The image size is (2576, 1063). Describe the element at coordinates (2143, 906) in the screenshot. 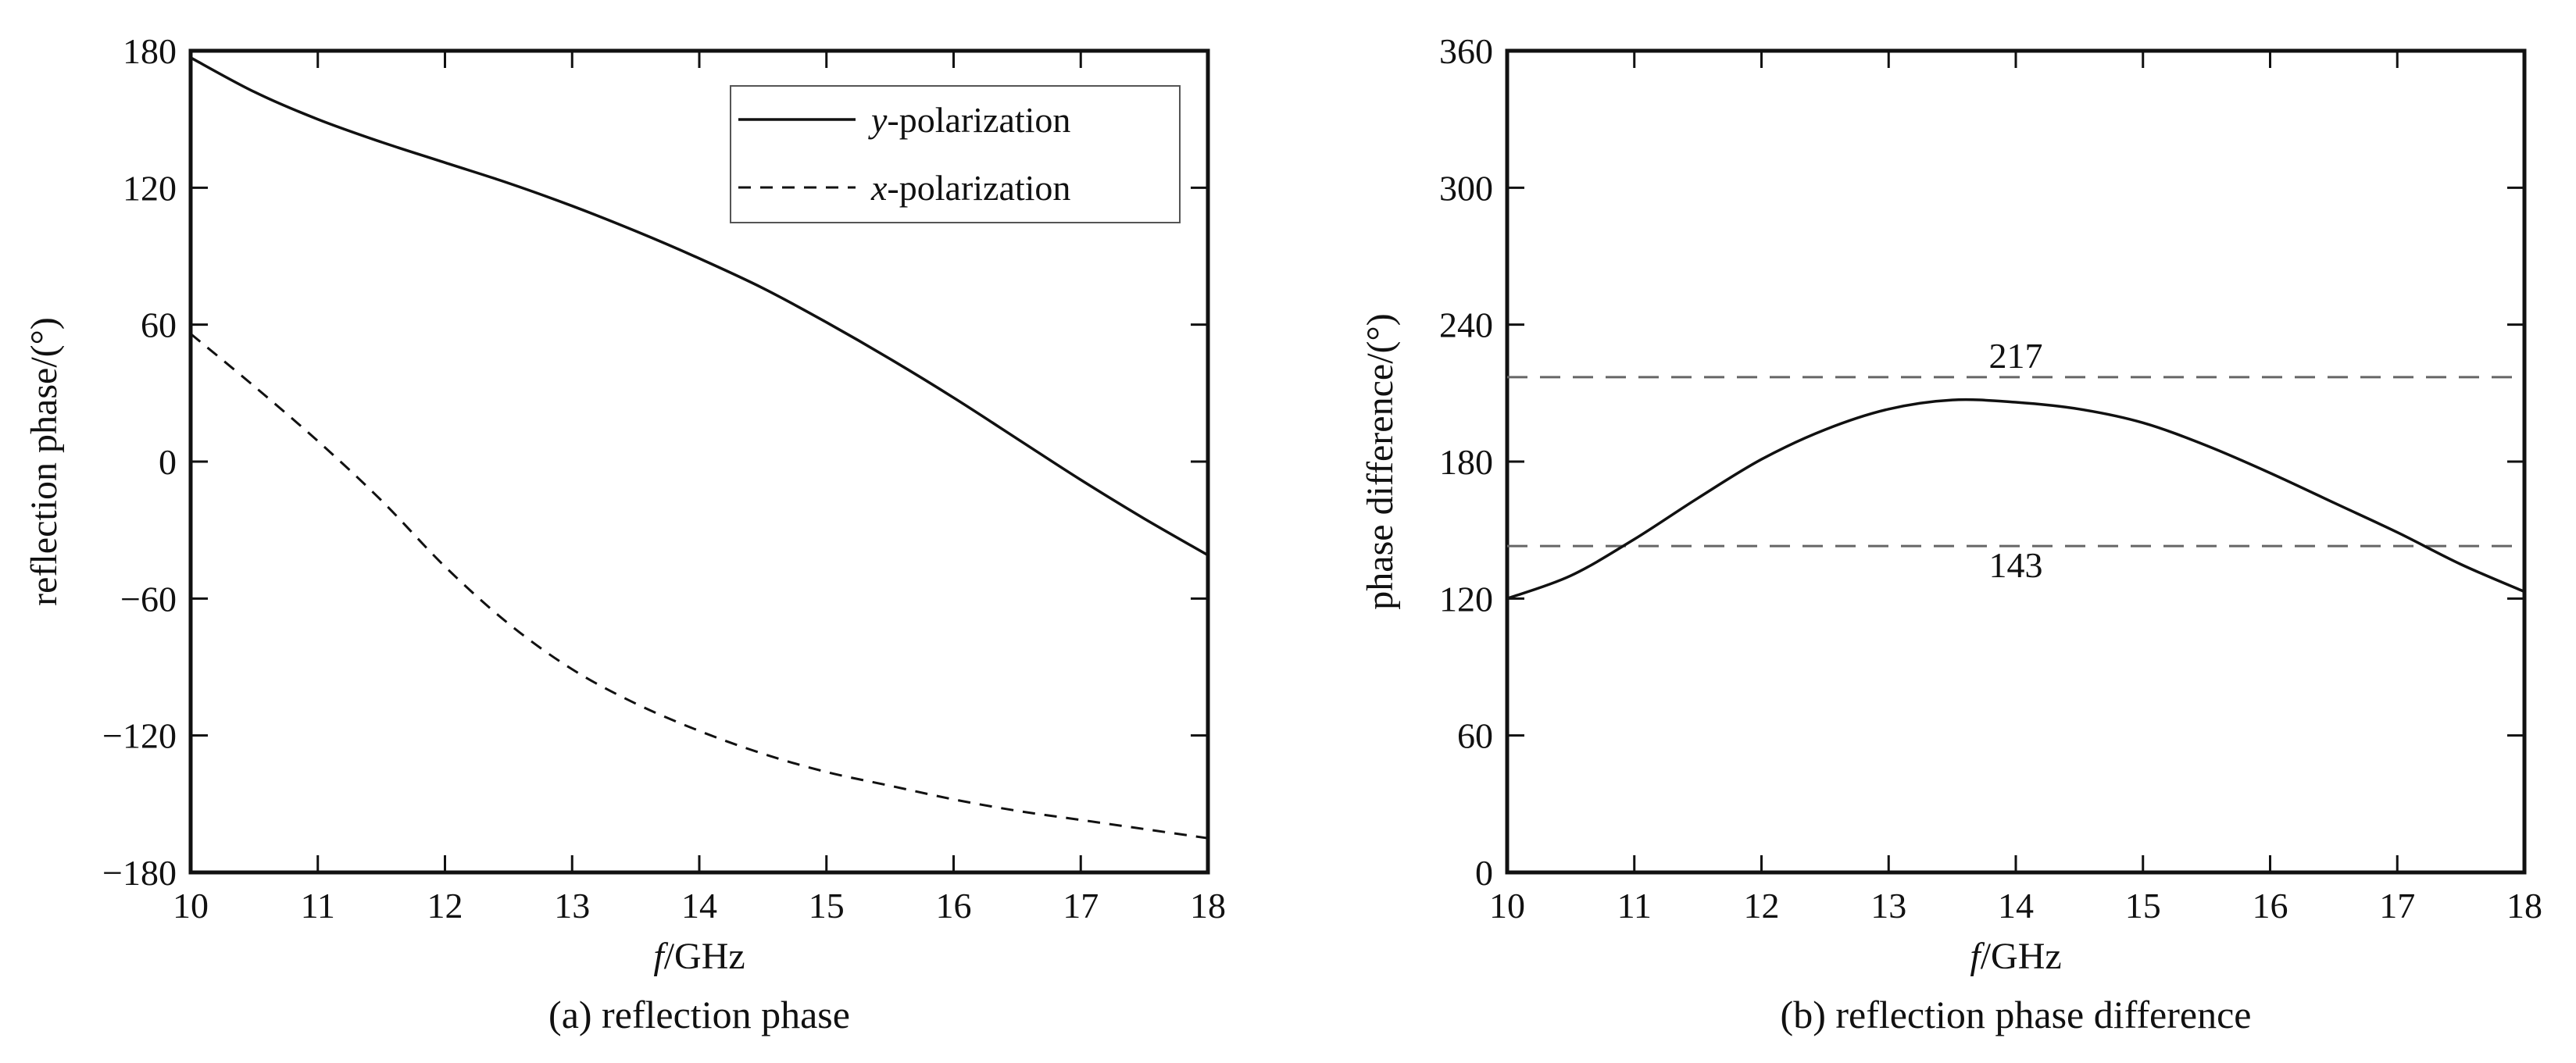

I see `panel-b-x-tick-label: 15` at that location.